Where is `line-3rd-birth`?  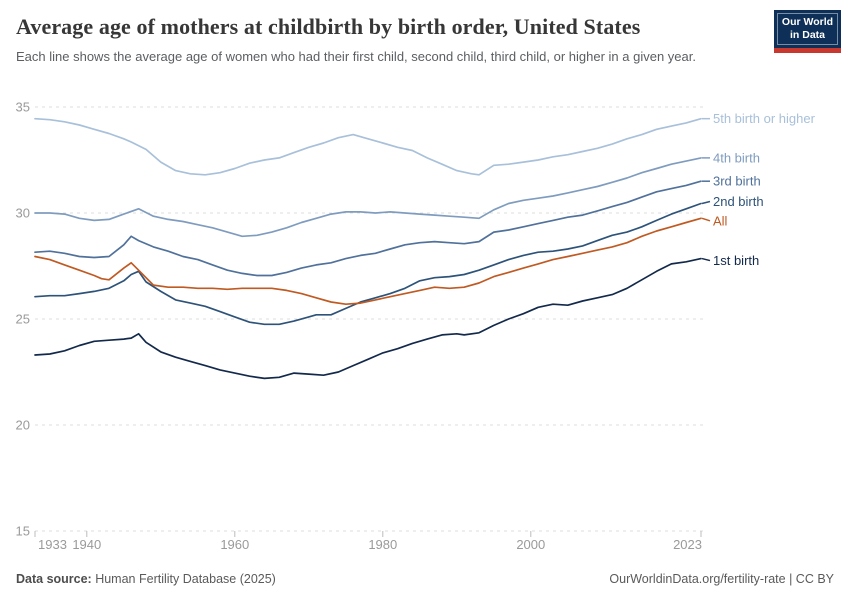 line-3rd-birth is located at coordinates (368, 228).